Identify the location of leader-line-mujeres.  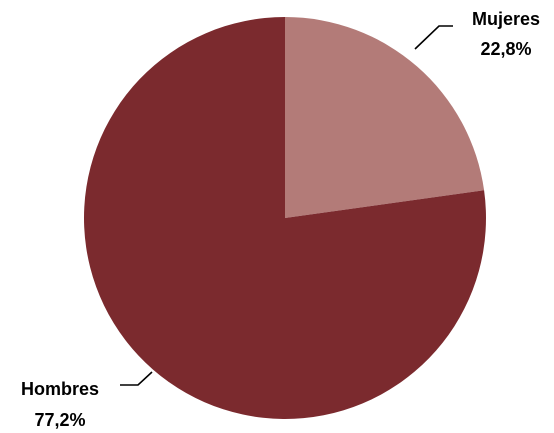
(433, 37).